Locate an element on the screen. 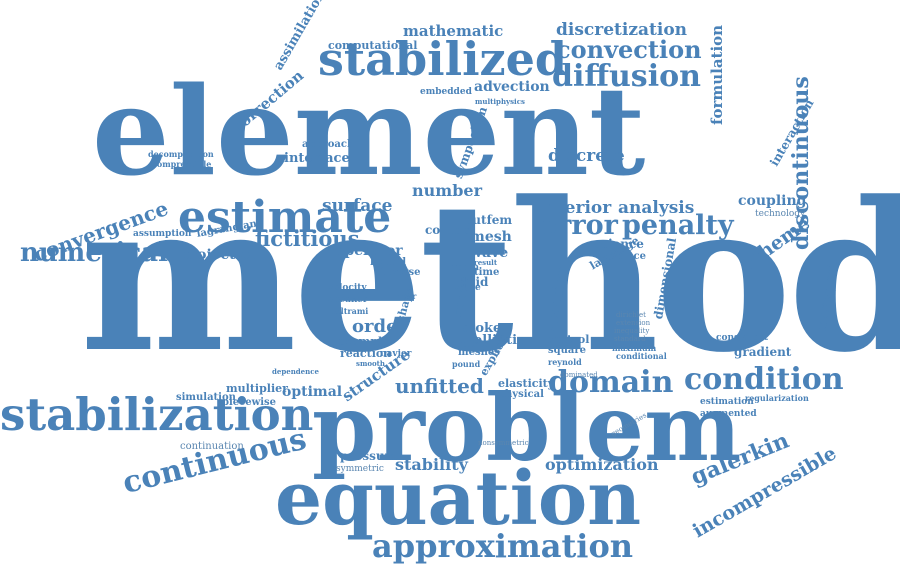  cloud-word: continuation is located at coordinates (212, 446).